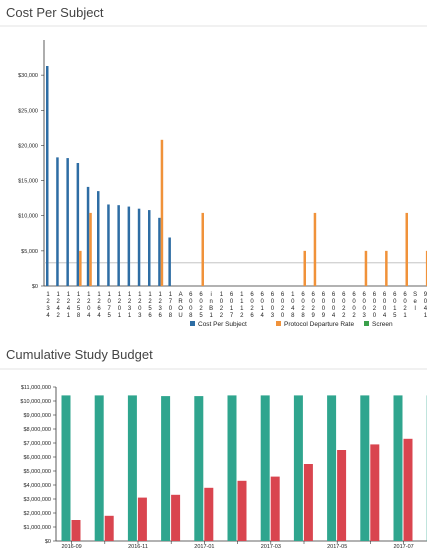 The image size is (427, 555). What do you see at coordinates (37, 444) in the screenshot?
I see `y-tick-label: $7,000,000` at bounding box center [37, 444].